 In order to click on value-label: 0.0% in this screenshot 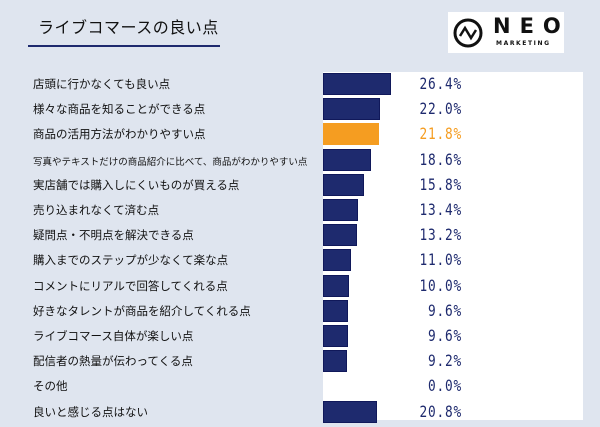, I will do `click(444, 386)`.